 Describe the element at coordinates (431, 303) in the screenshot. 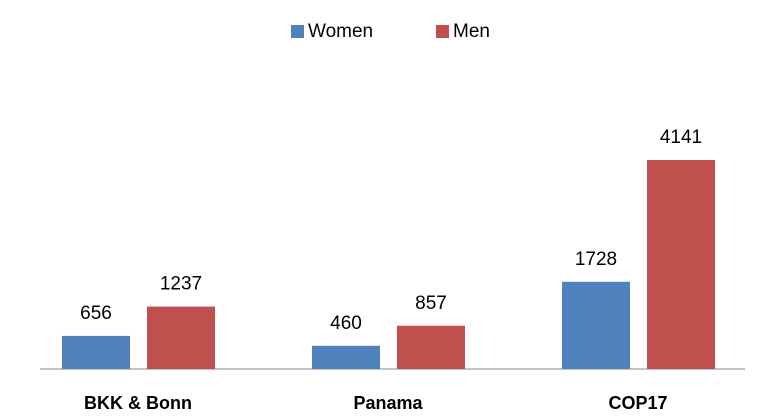

I see `data-label: 857` at that location.